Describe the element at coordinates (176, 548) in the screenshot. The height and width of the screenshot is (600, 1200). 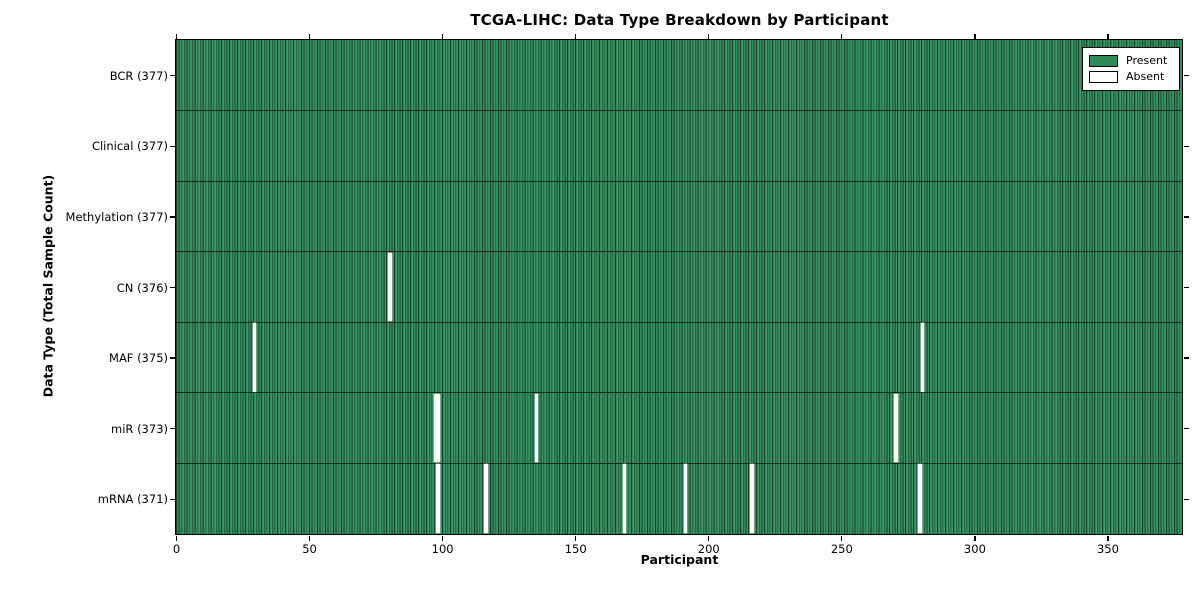
I see `x-tick-label-0: 0` at that location.